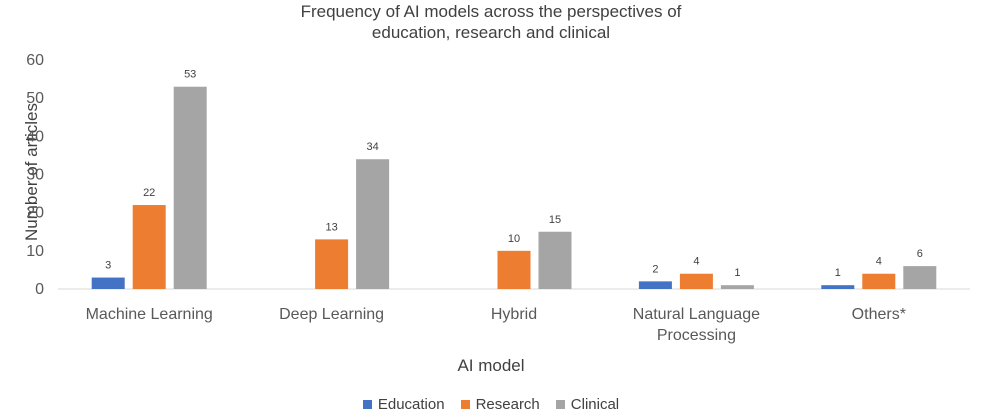  I want to click on y-tick-label: 10, so click(35, 251).